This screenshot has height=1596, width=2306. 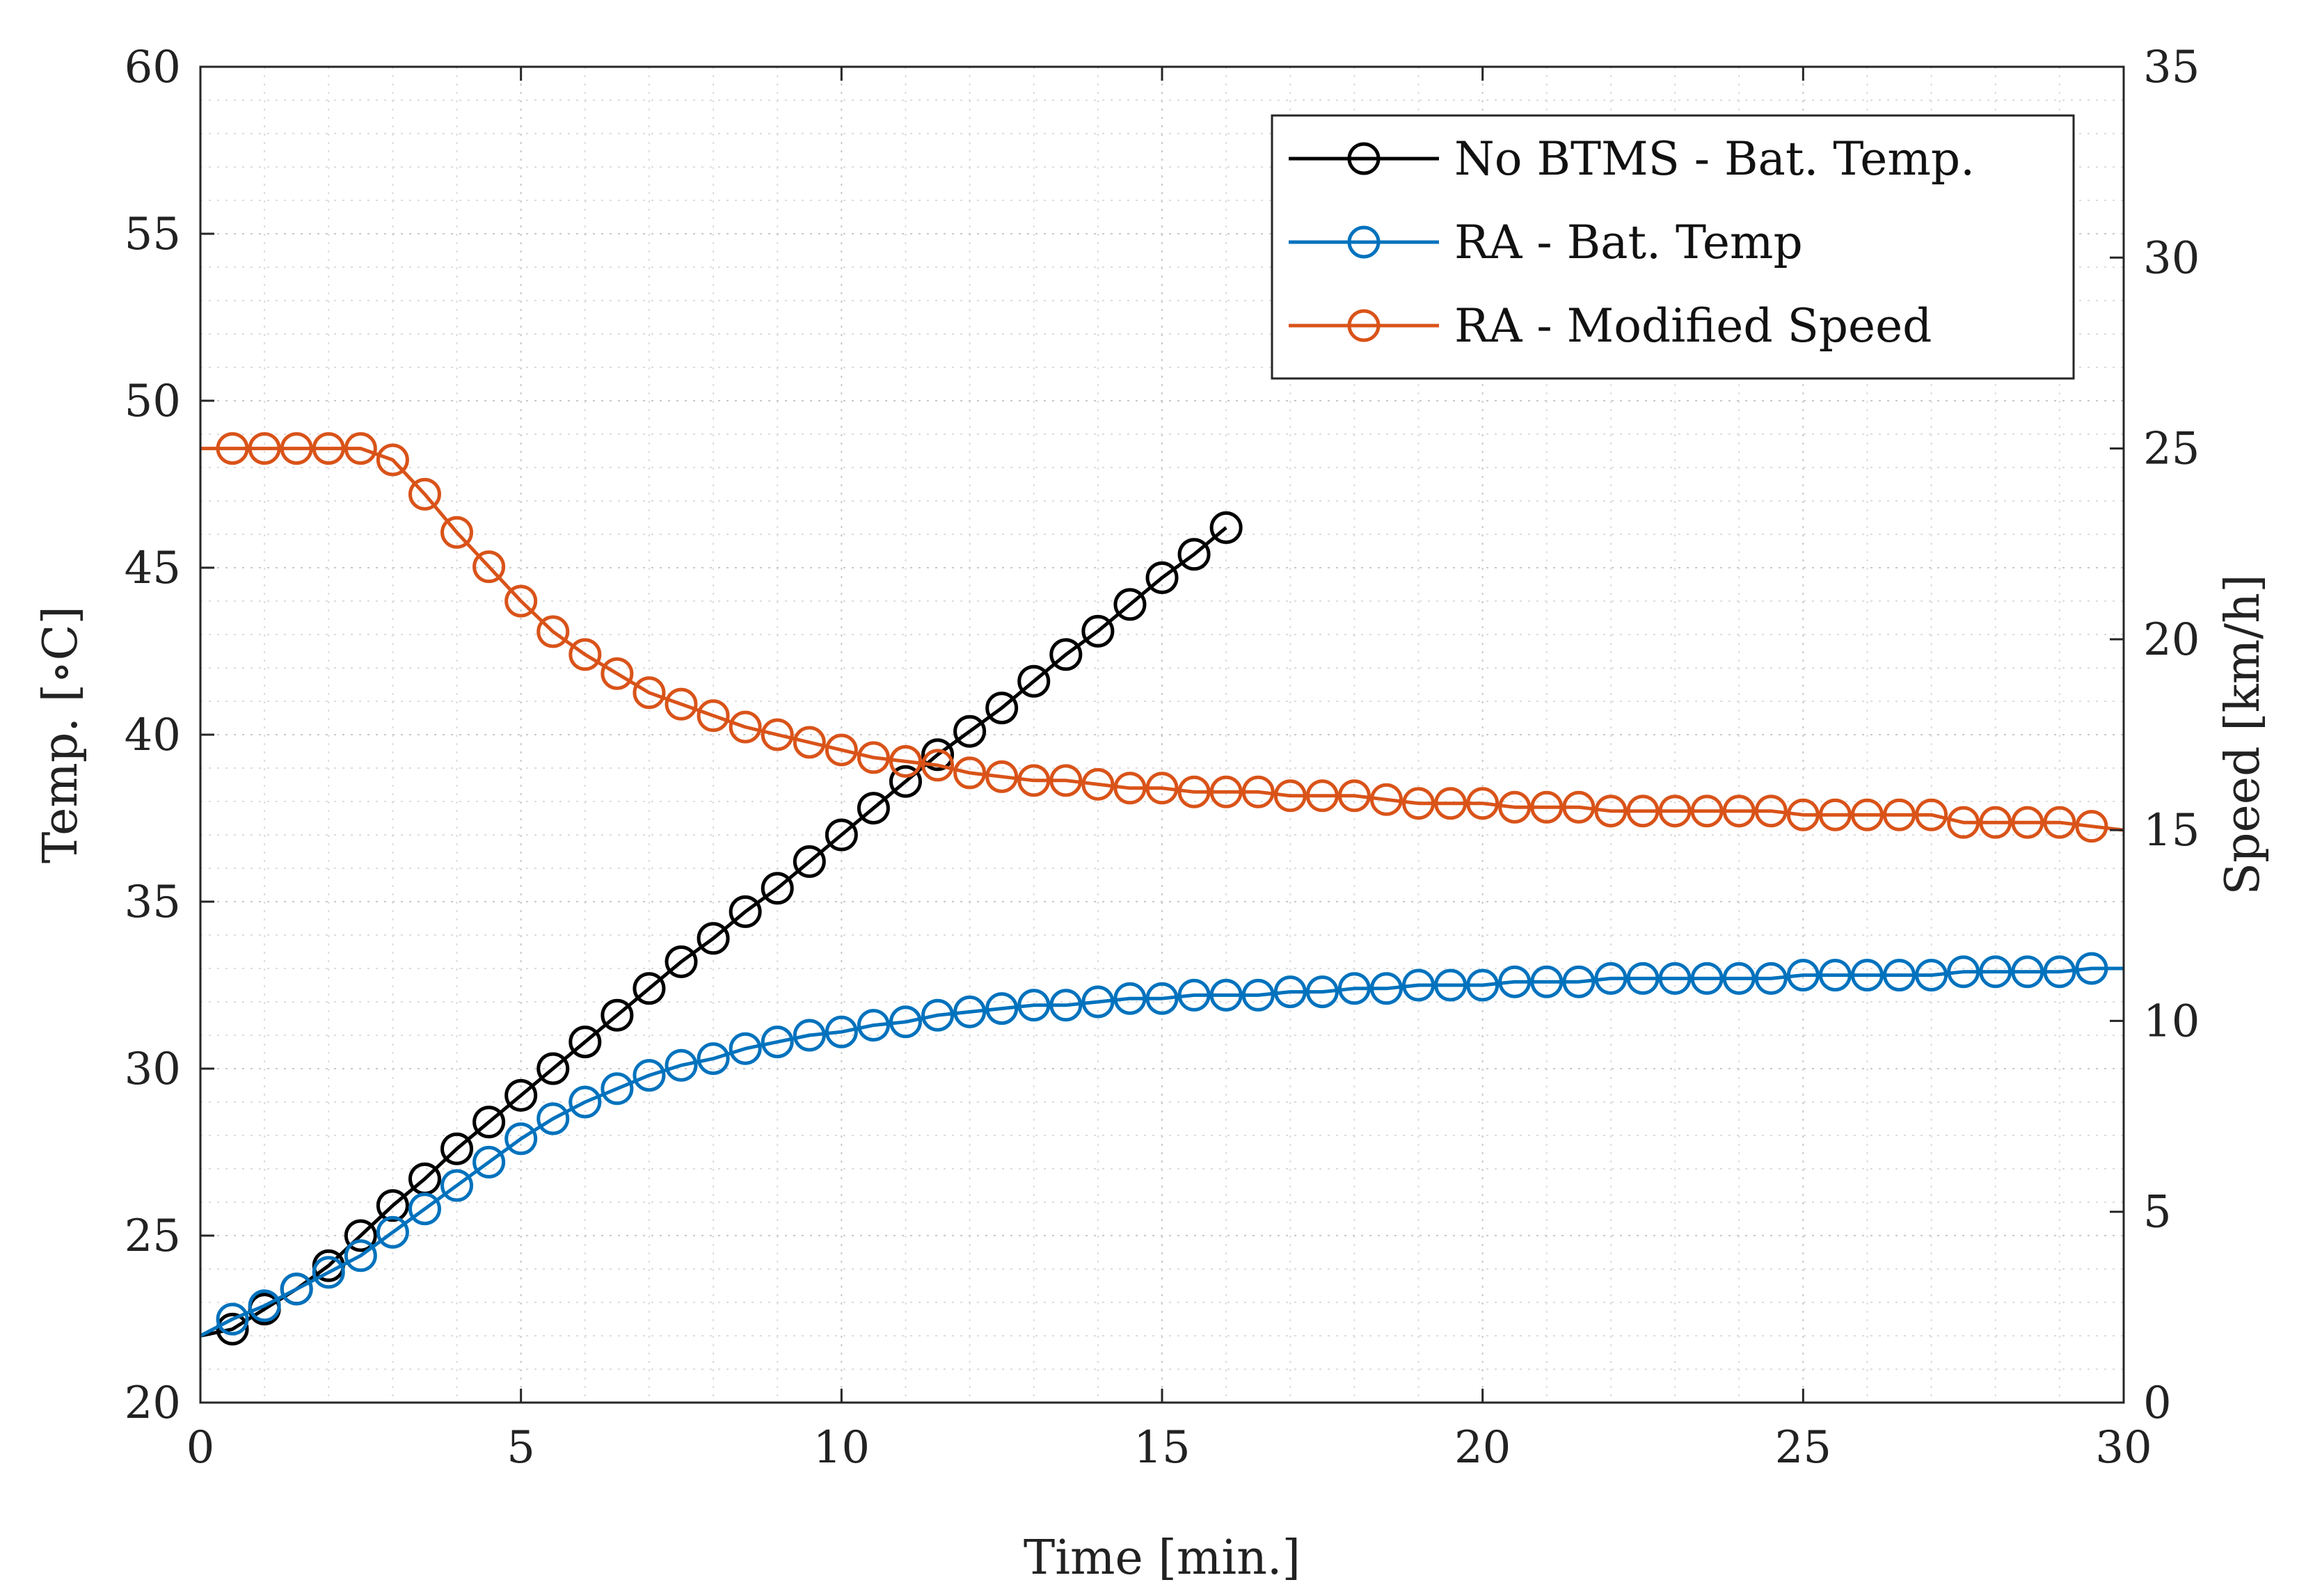 What do you see at coordinates (153, 67) in the screenshot?
I see `y-left-tick-label: 60` at bounding box center [153, 67].